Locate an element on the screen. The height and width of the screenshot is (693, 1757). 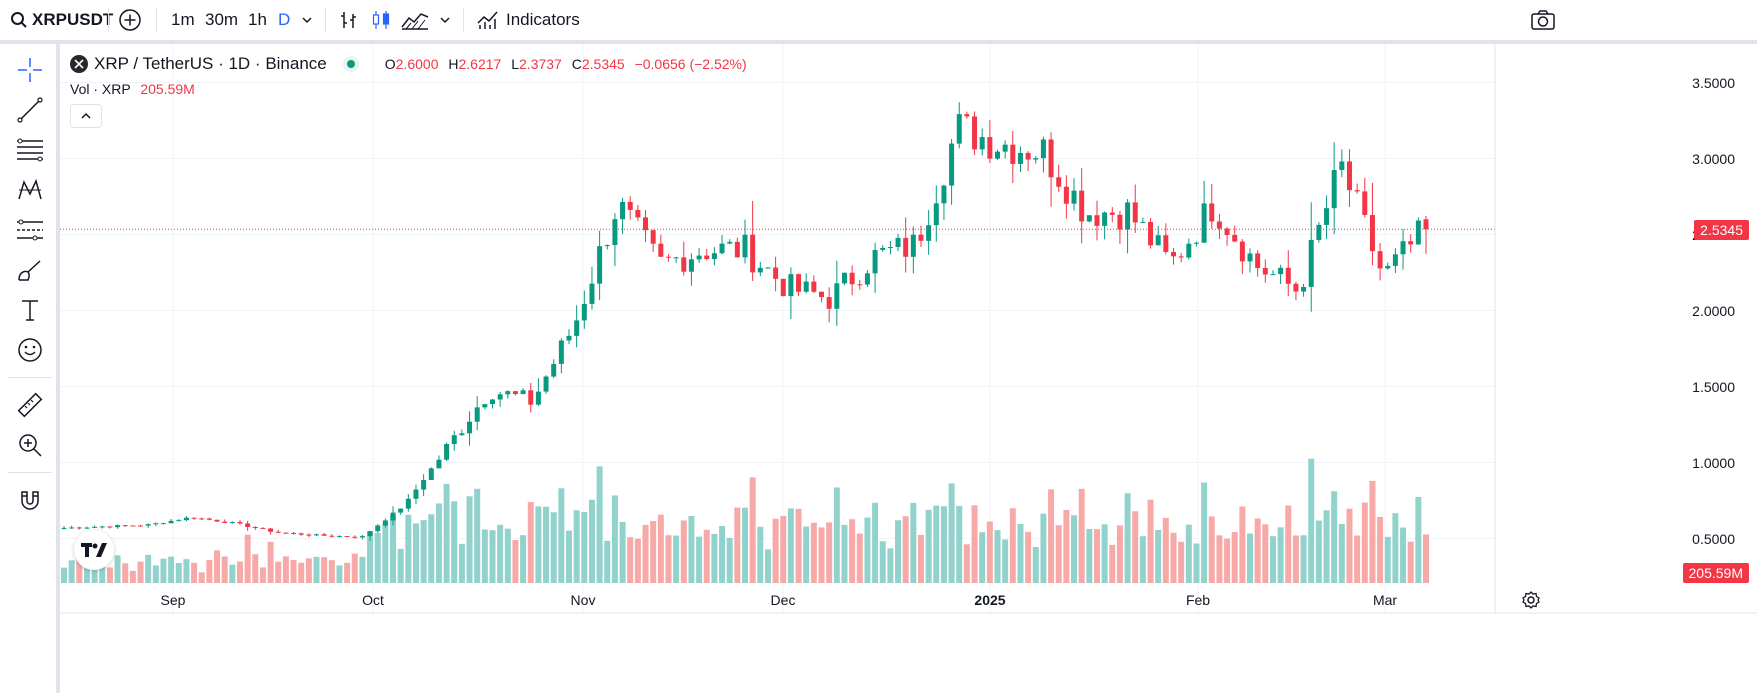
xrp-logo-icon is located at coordinates (79, 64).